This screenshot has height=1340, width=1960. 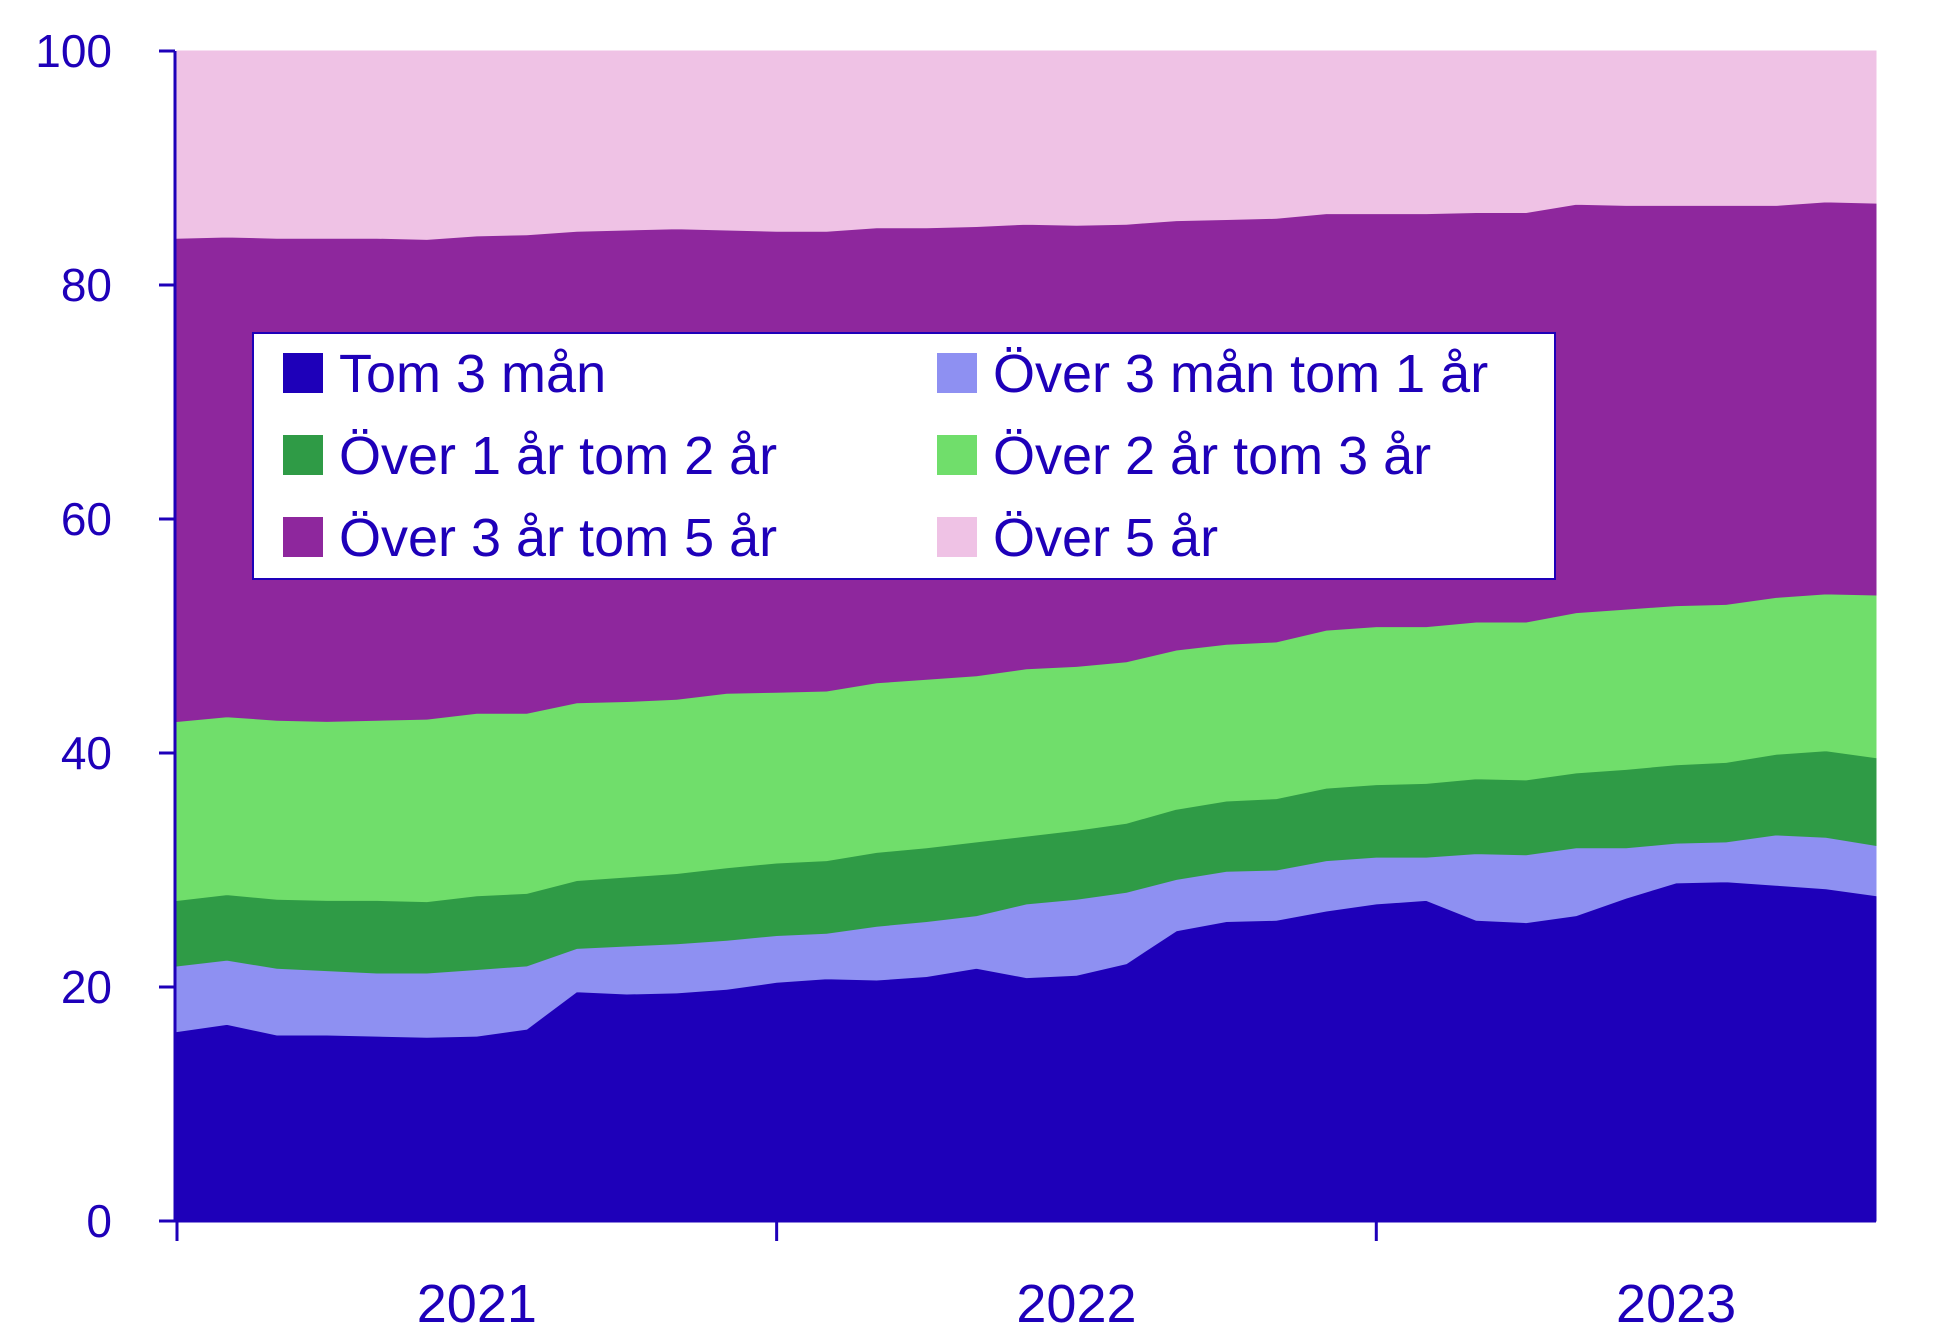 I want to click on y-tick-label: 100, so click(x=73, y=51).